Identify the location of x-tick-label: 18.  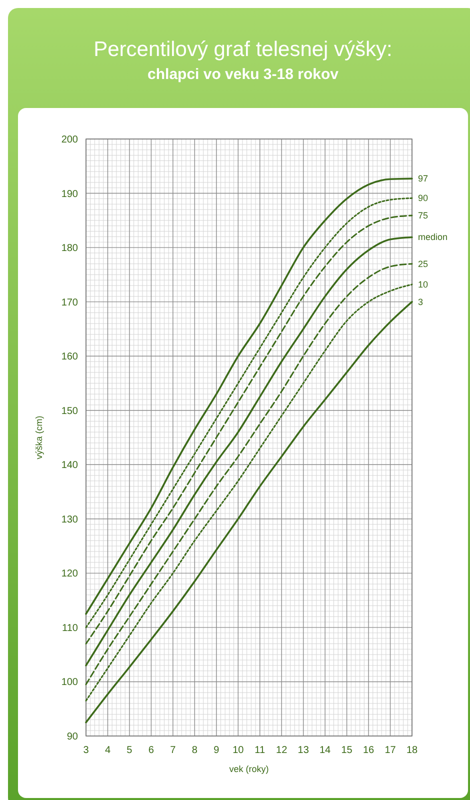
(412, 750).